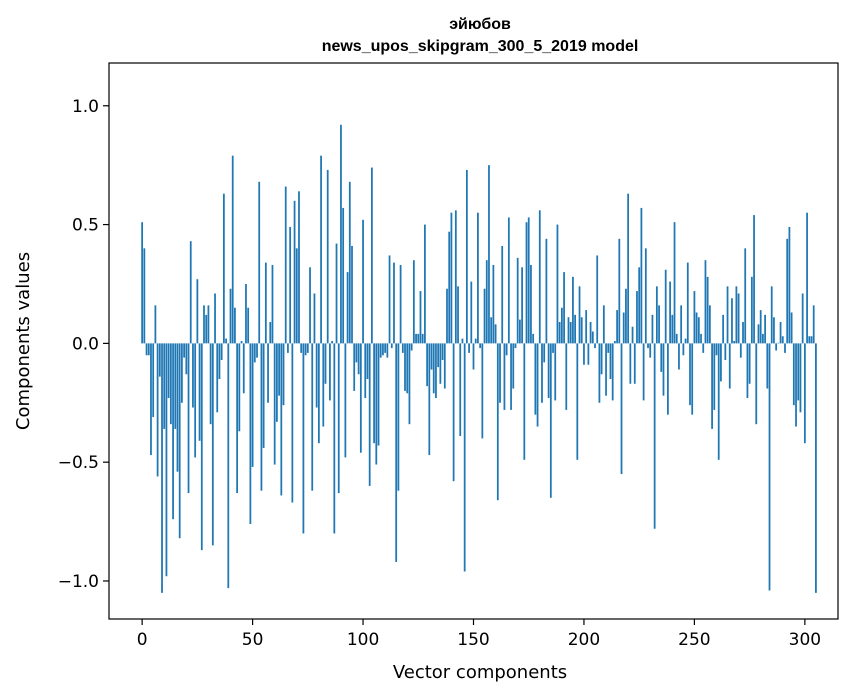  What do you see at coordinates (805, 640) in the screenshot?
I see `x-tick-label-300: 300` at bounding box center [805, 640].